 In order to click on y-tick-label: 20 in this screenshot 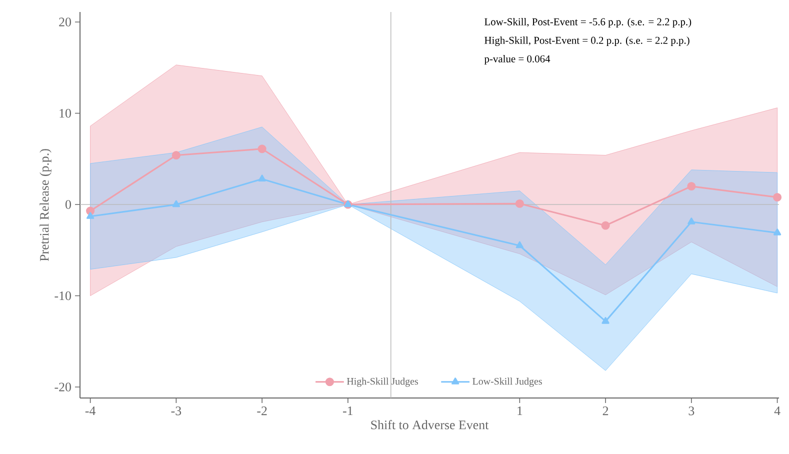, I will do `click(65, 22)`.